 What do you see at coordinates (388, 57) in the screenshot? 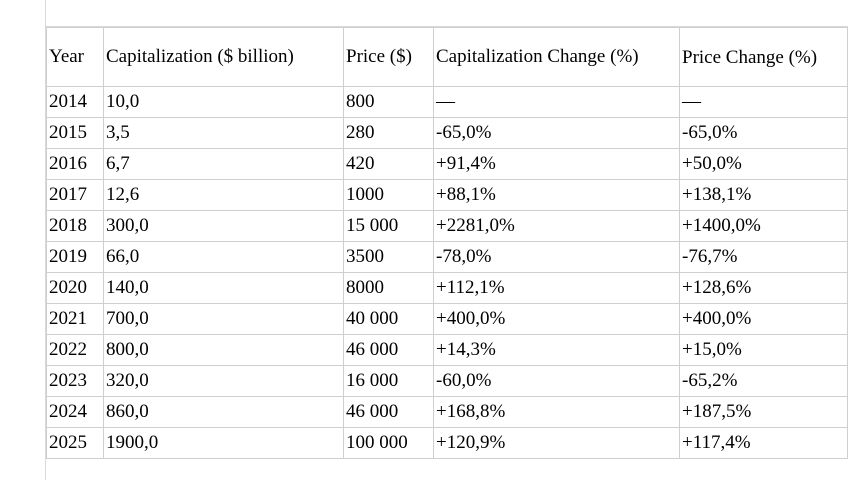
I see `header-price: Price ($)` at bounding box center [388, 57].